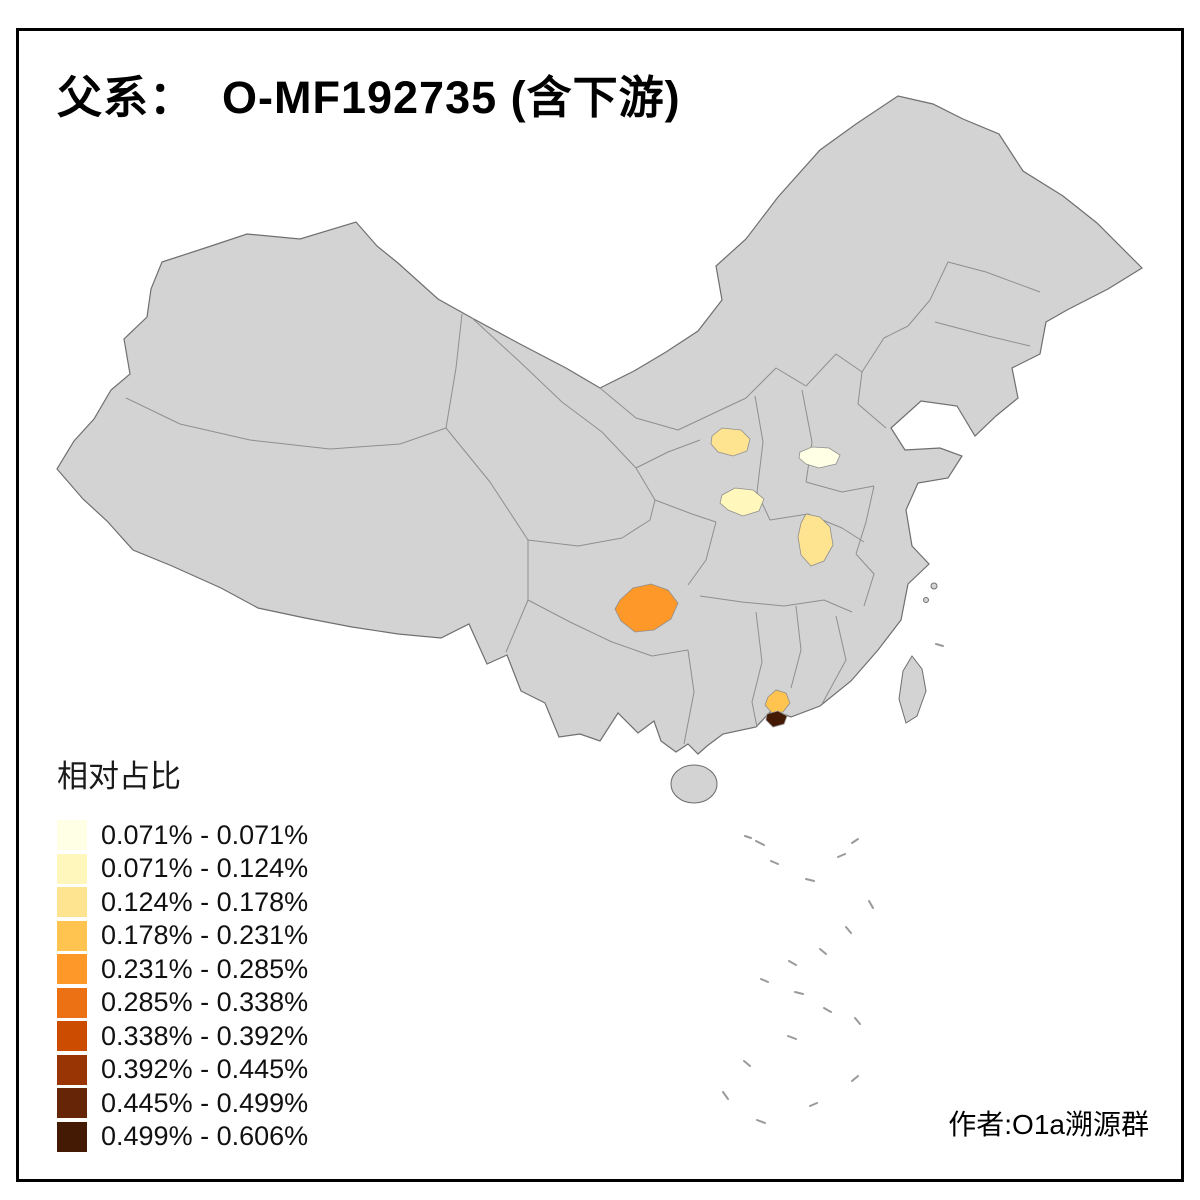  What do you see at coordinates (777, 701) in the screenshot?
I see `region-guangdong` at bounding box center [777, 701].